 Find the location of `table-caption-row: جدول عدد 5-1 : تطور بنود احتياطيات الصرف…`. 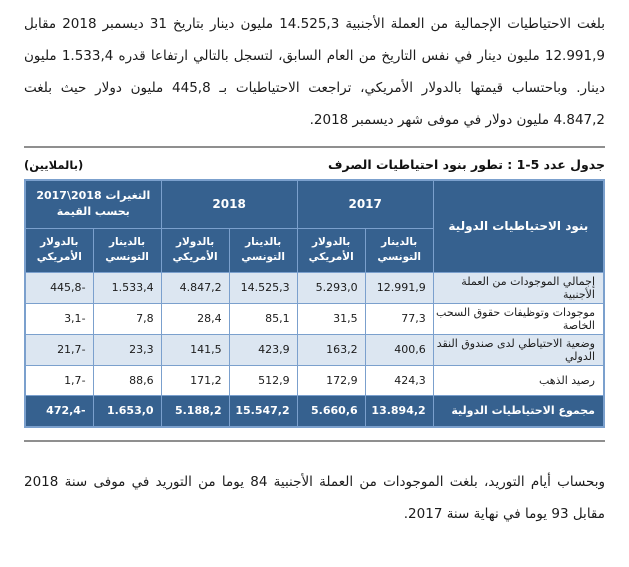

table-caption-row: جدول عدد 5-1 : تطور بنود احتياطيات الصرف… is located at coordinates (314, 164).